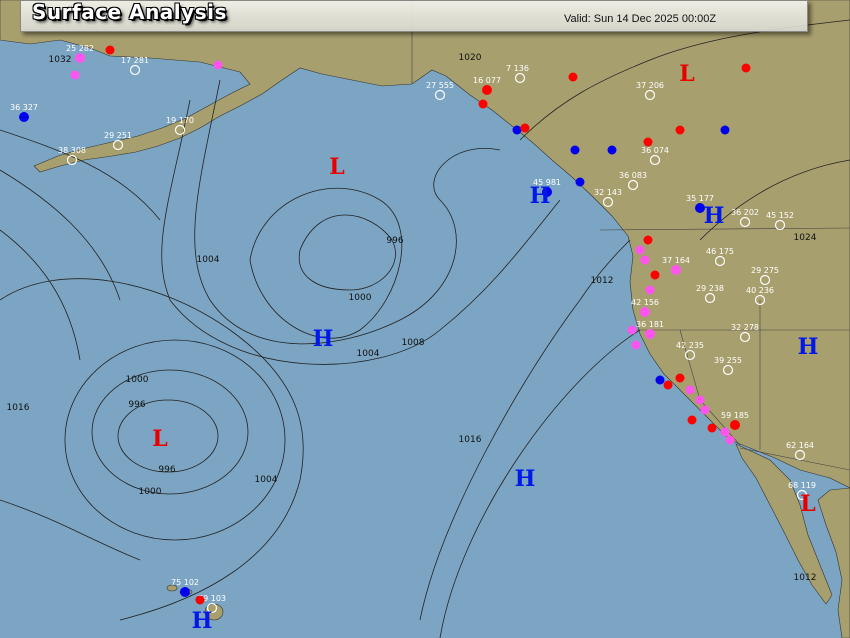 This screenshot has width=850, height=638. I want to click on header-banner, so click(414, 16).